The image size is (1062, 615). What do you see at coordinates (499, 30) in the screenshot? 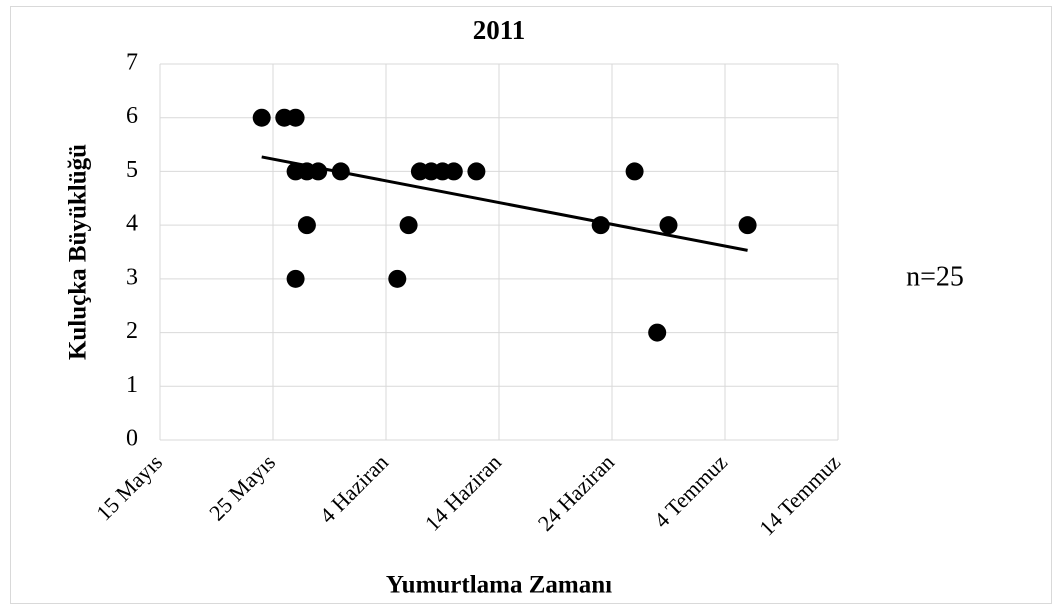
I see `chart-title: 2011` at bounding box center [499, 30].